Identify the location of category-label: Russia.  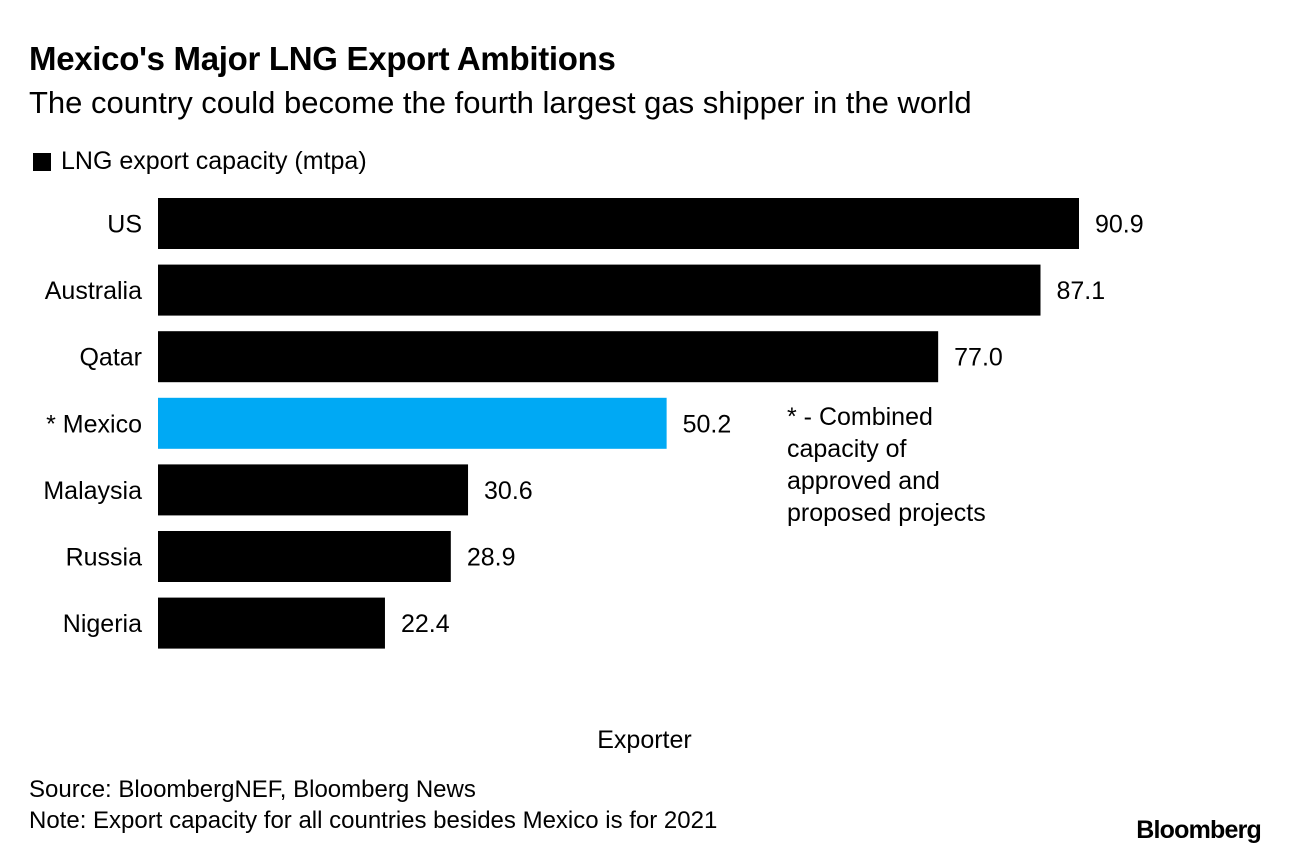
(104, 558).